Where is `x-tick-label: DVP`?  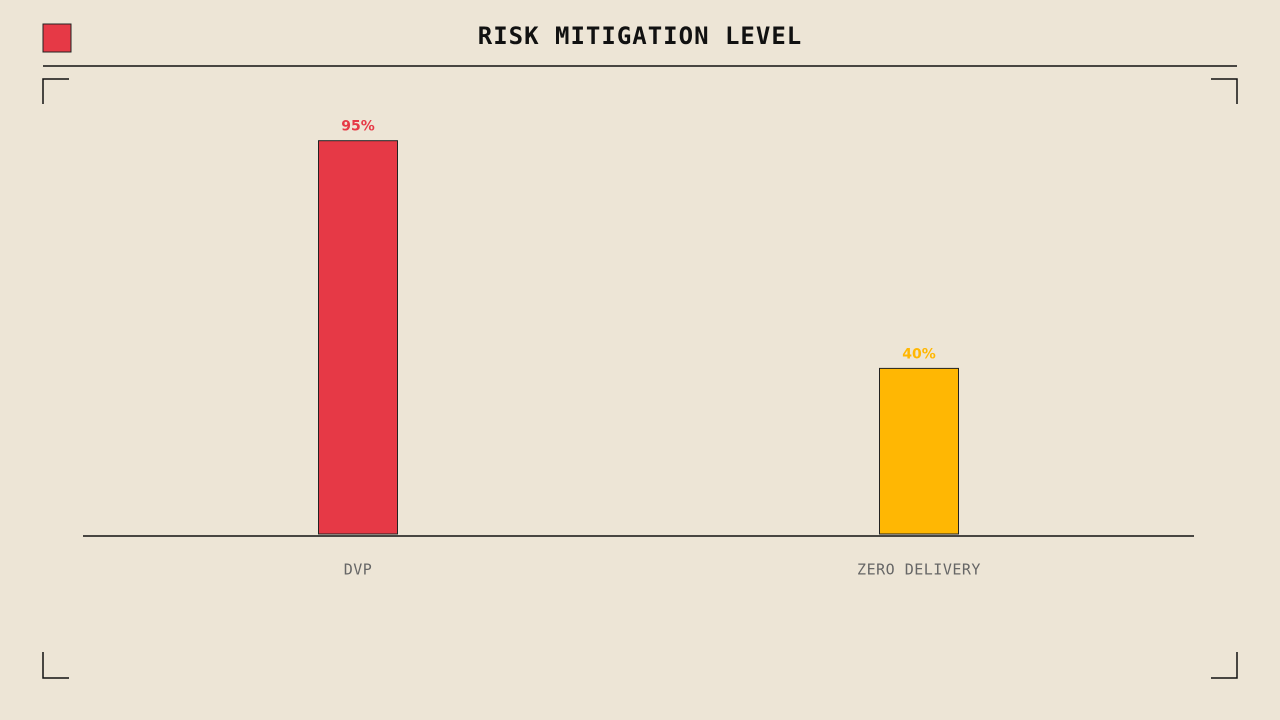
x-tick-label: DVP is located at coordinates (358, 570).